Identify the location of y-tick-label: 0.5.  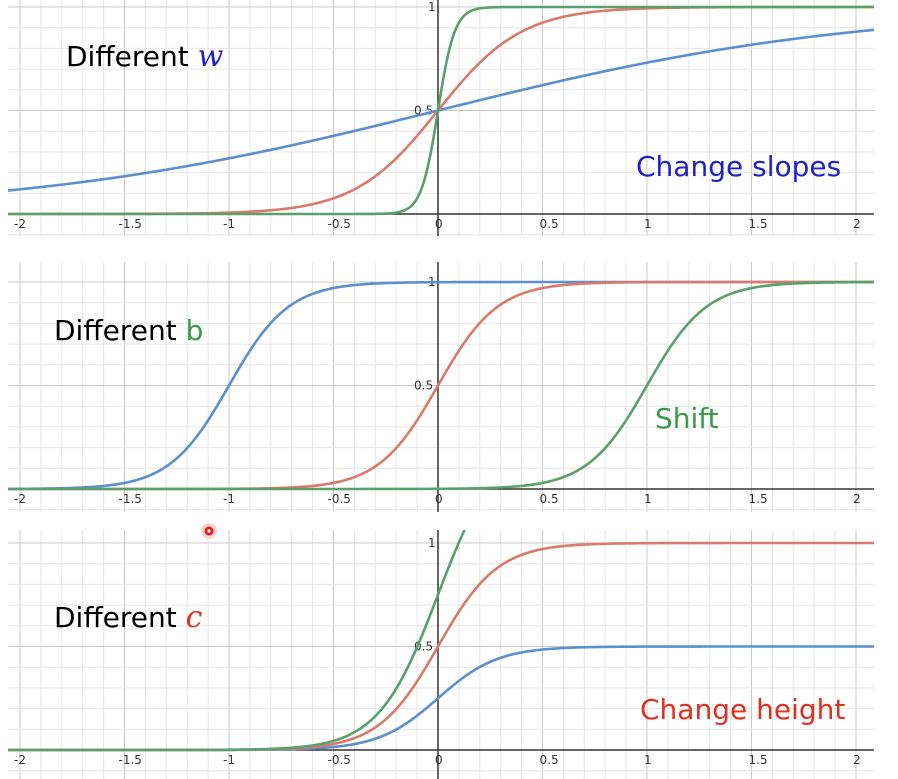
(423, 386).